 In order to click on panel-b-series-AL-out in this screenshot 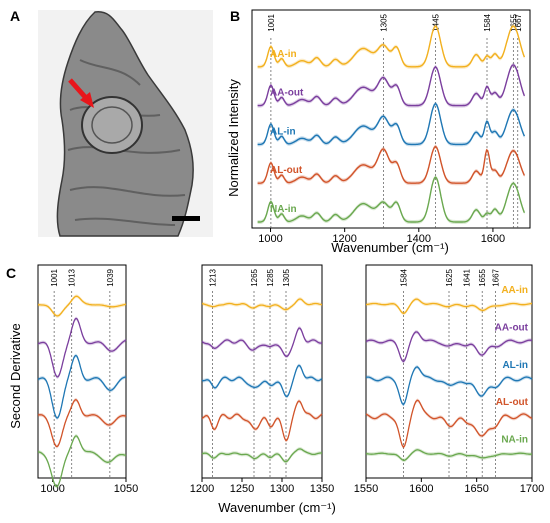, I will do `click(391, 164)`.